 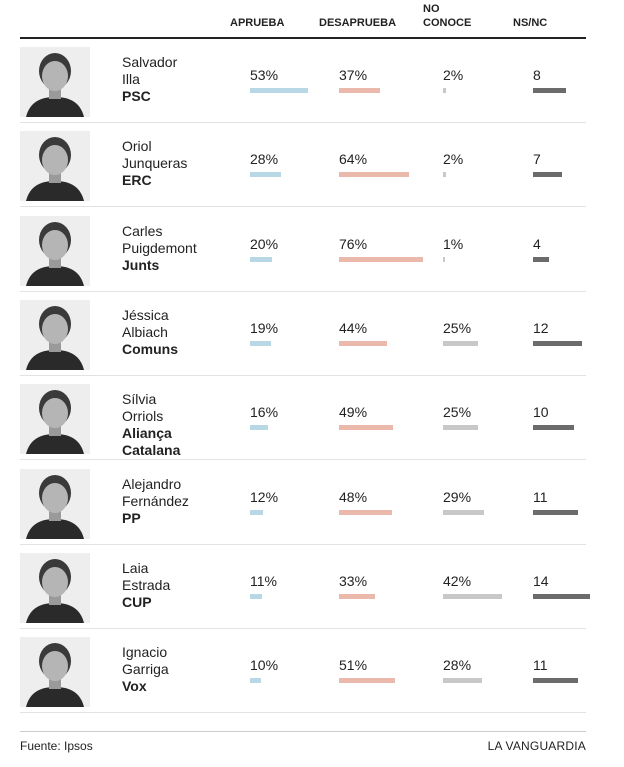 I want to click on party-label: Vox, so click(x=134, y=686).